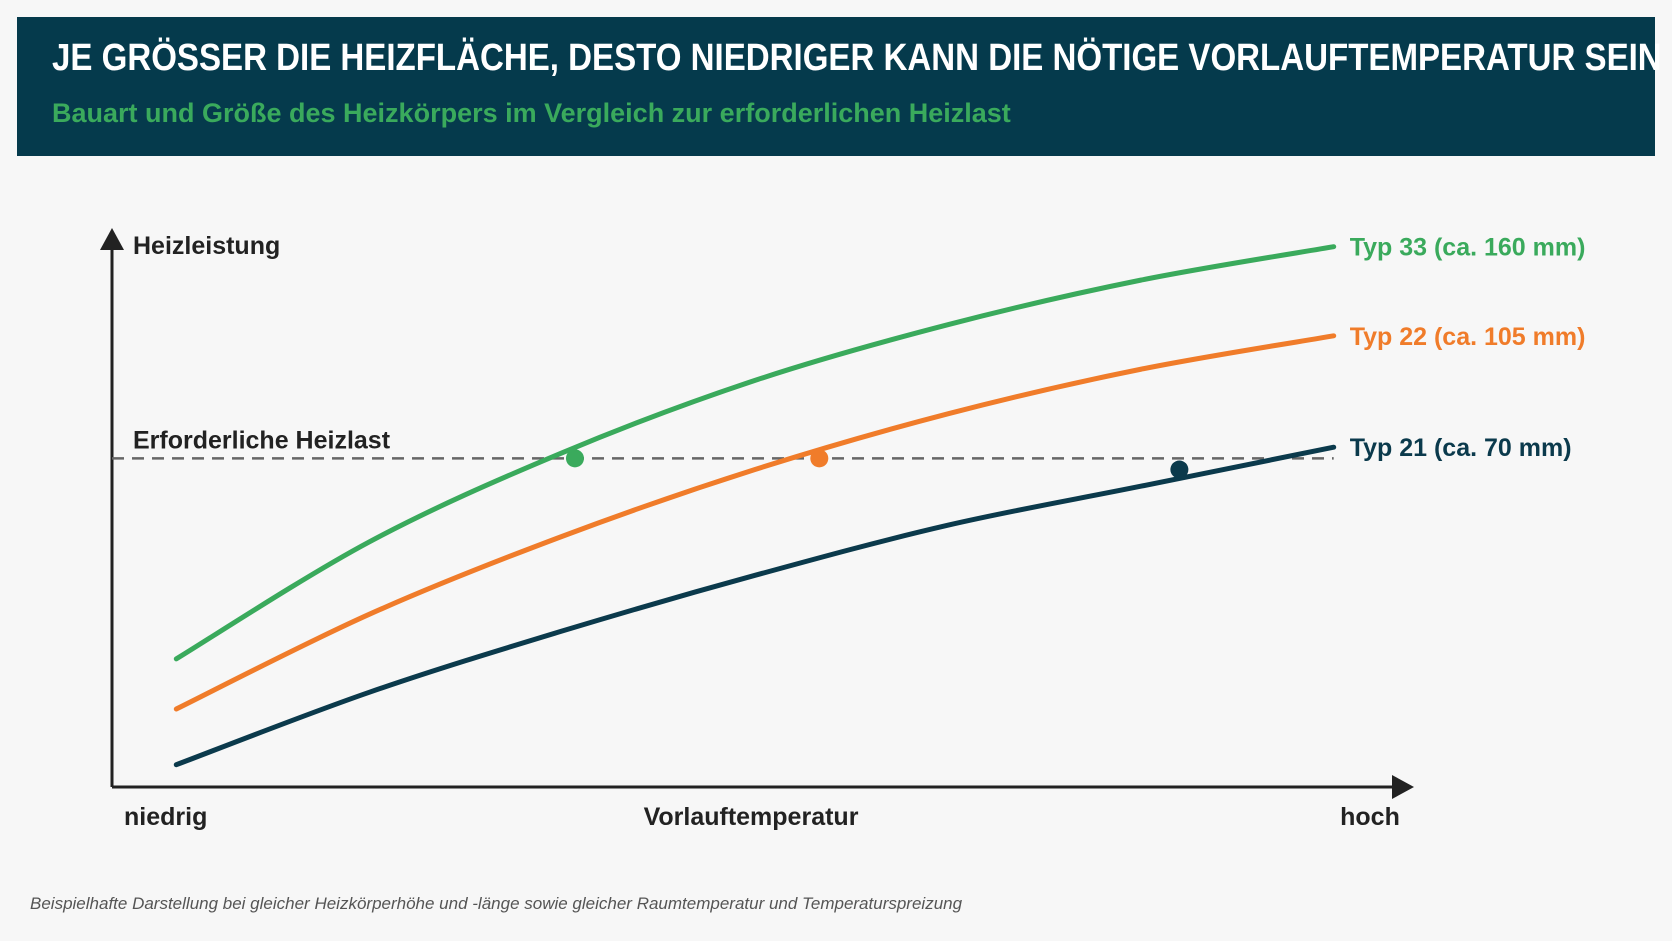  I want to click on x-tick-low: niedrig, so click(165, 817).